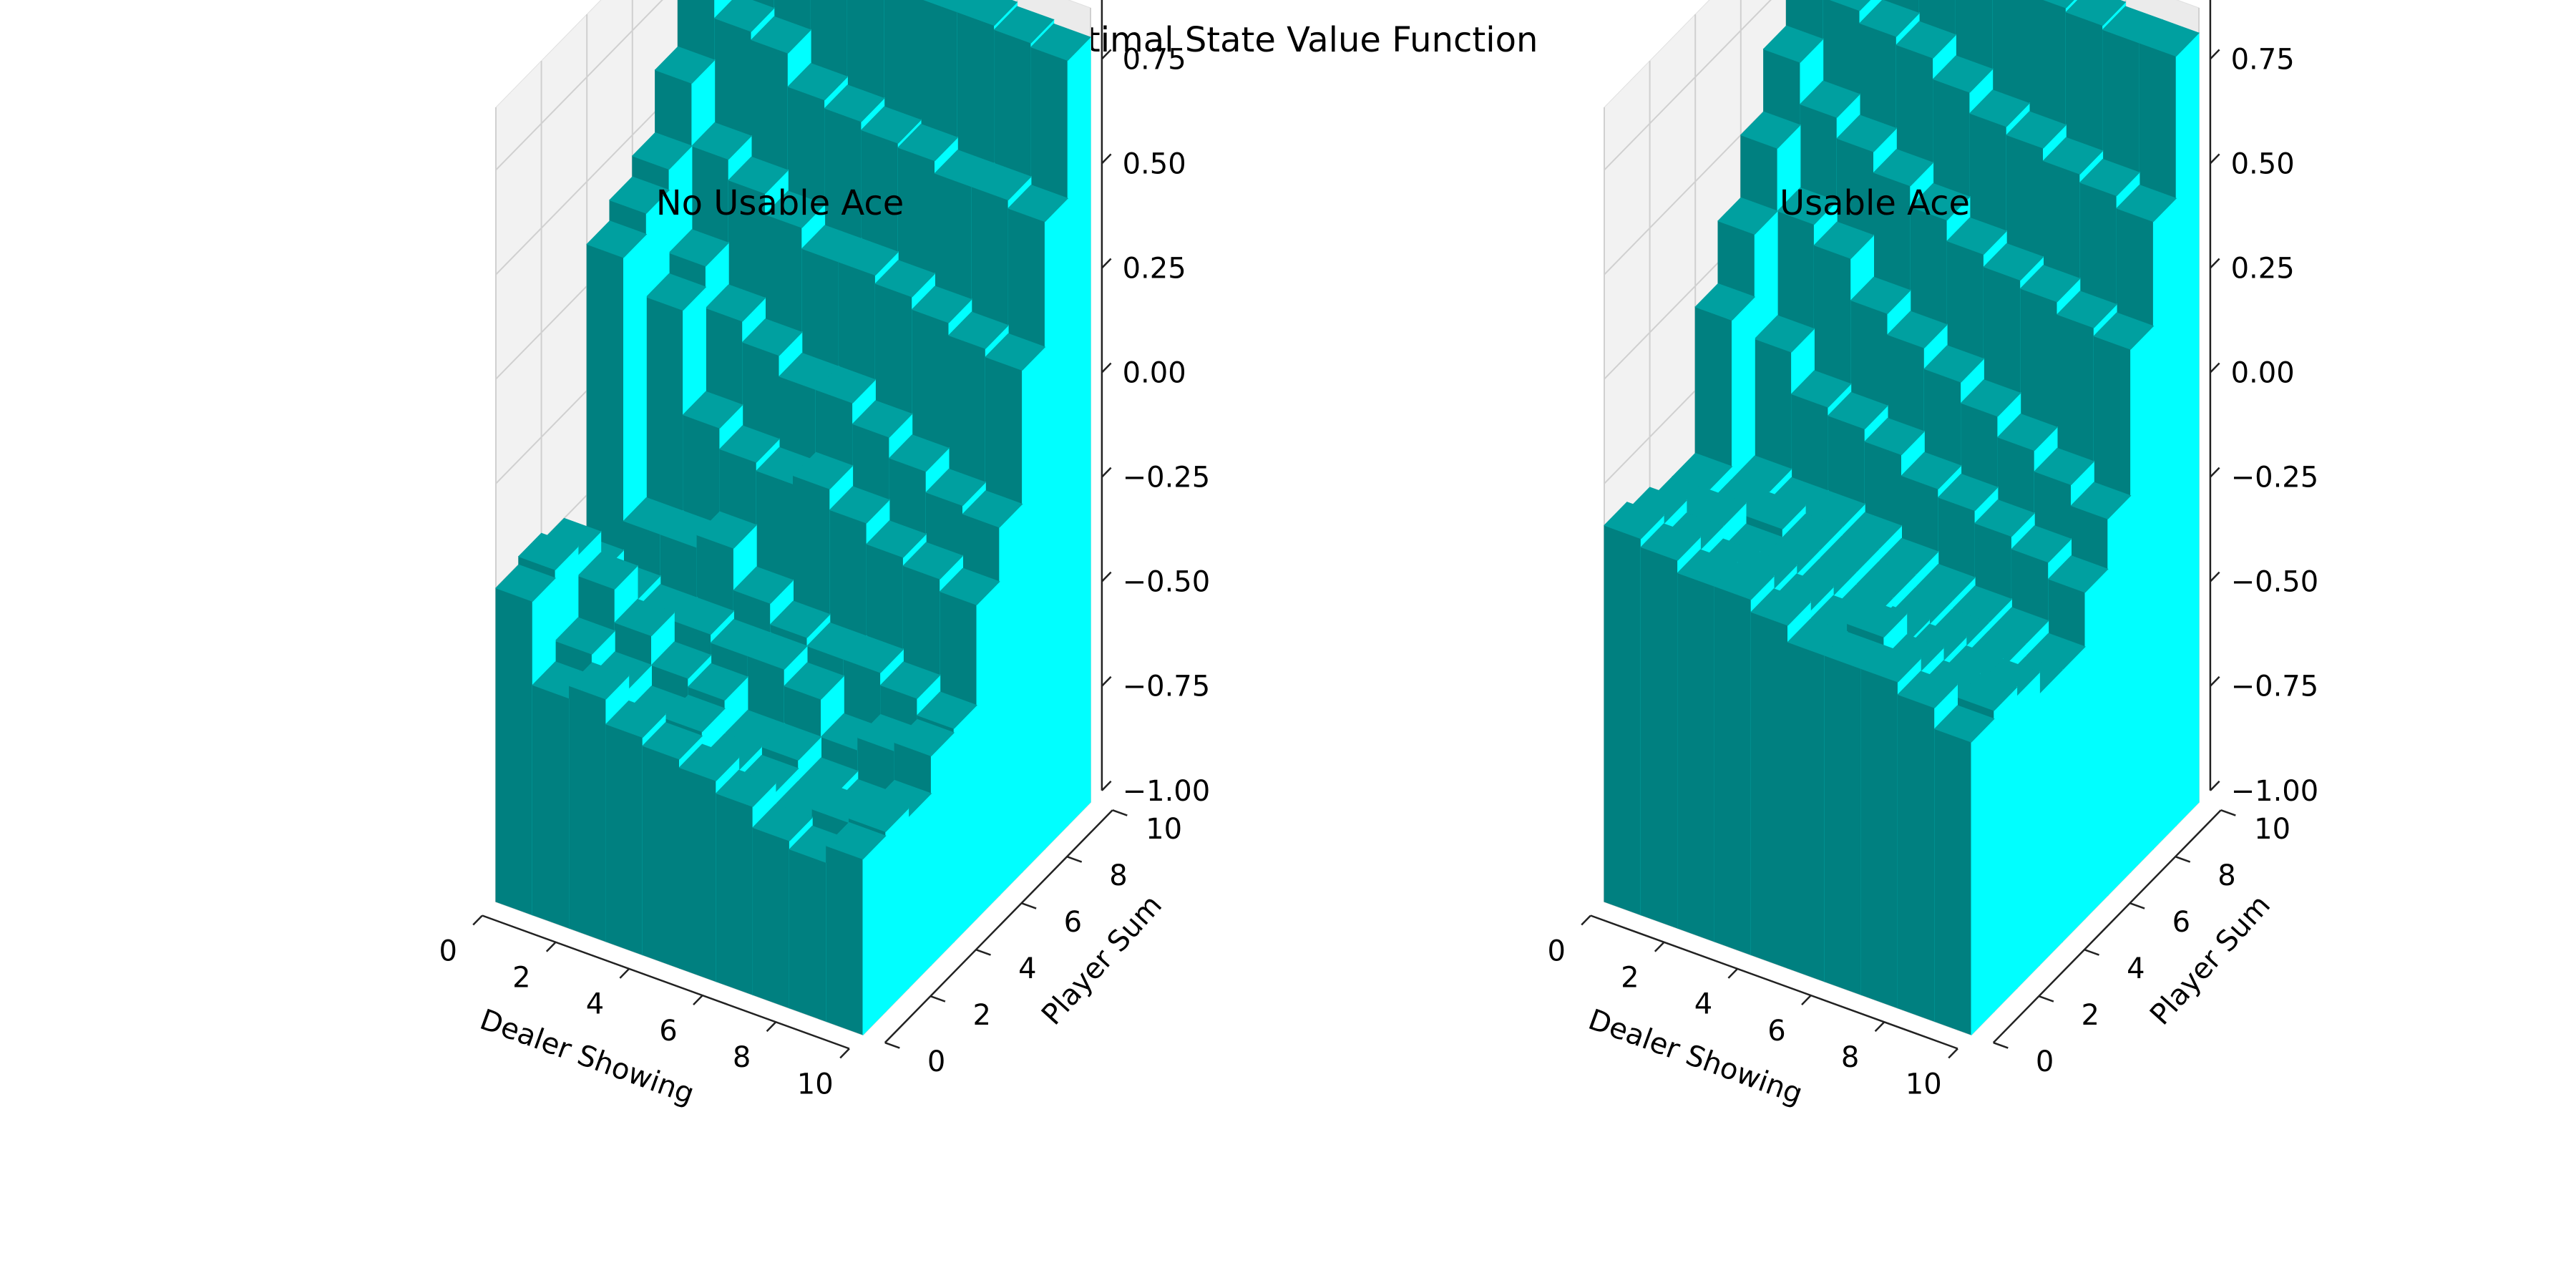 The image size is (2576, 1288). Describe the element at coordinates (1774, 982) in the screenshot. I see `x-axis-line` at that location.